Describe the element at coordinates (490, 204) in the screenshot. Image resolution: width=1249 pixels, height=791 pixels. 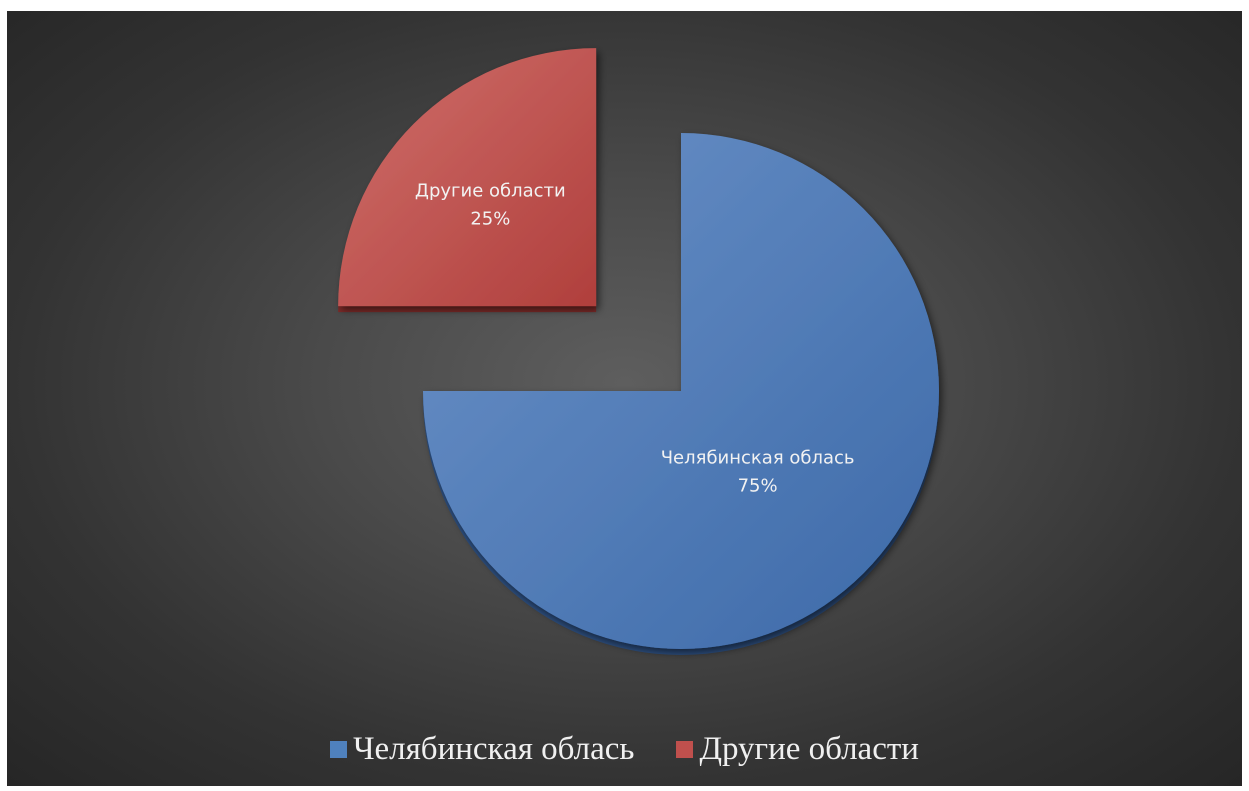
I see `data-label-other: Другие области 25%` at that location.